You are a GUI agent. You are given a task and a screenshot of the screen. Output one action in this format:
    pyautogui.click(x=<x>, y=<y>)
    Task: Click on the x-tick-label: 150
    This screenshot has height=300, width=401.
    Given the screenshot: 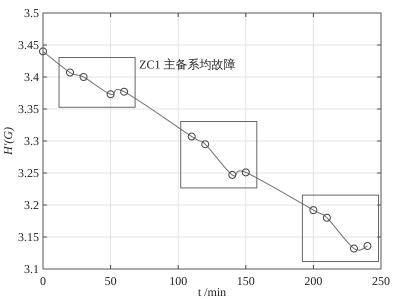 What is the action you would take?
    pyautogui.click(x=245, y=281)
    